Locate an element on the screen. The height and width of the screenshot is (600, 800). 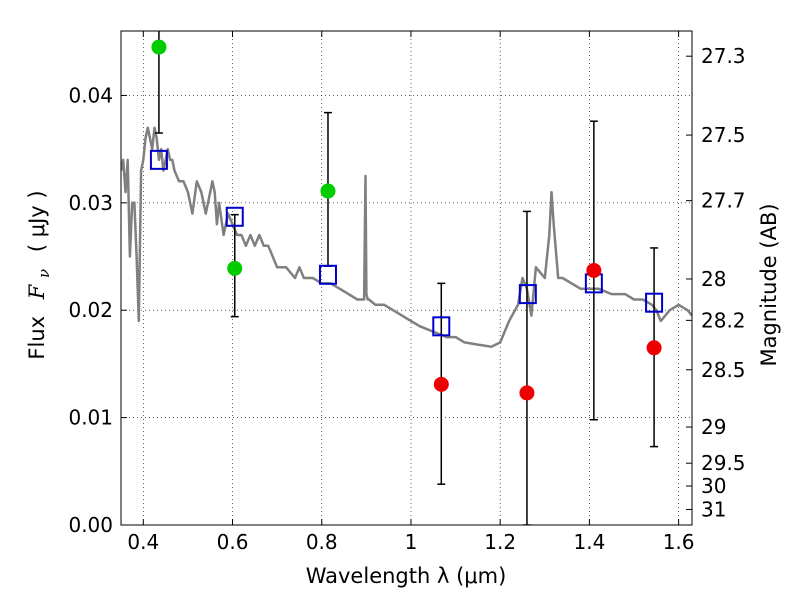
y-axis-label-units: ( μJy ) is located at coordinates (37, 221).